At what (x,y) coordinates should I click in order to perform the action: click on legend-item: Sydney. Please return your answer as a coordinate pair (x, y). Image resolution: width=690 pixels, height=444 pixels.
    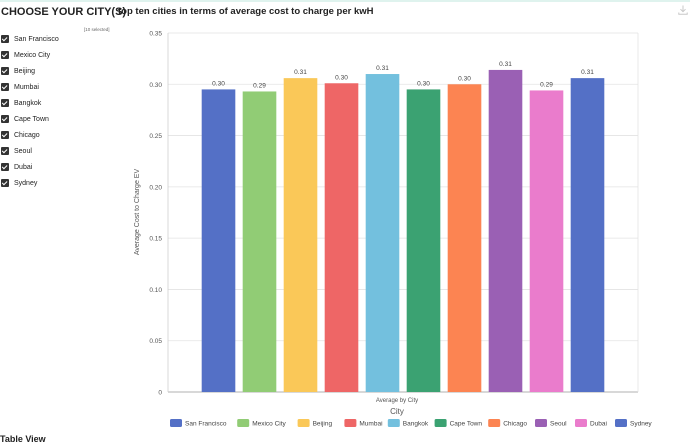
    Looking at the image, I should click on (633, 423).